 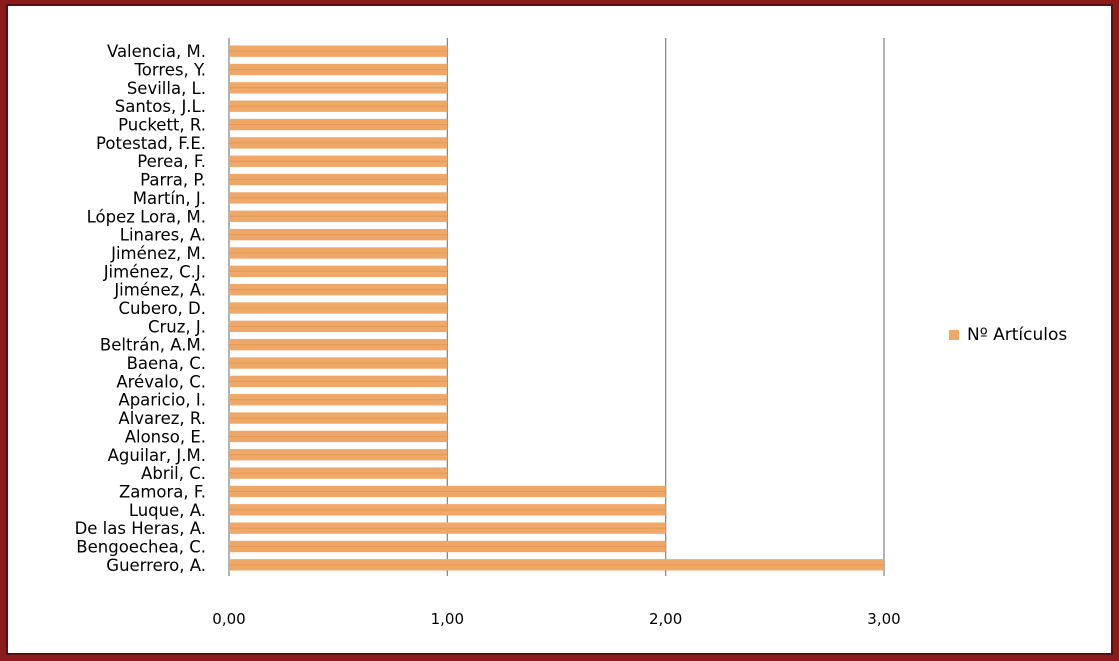 What do you see at coordinates (158, 253) in the screenshot?
I see `category-label: Jiménez, M.` at bounding box center [158, 253].